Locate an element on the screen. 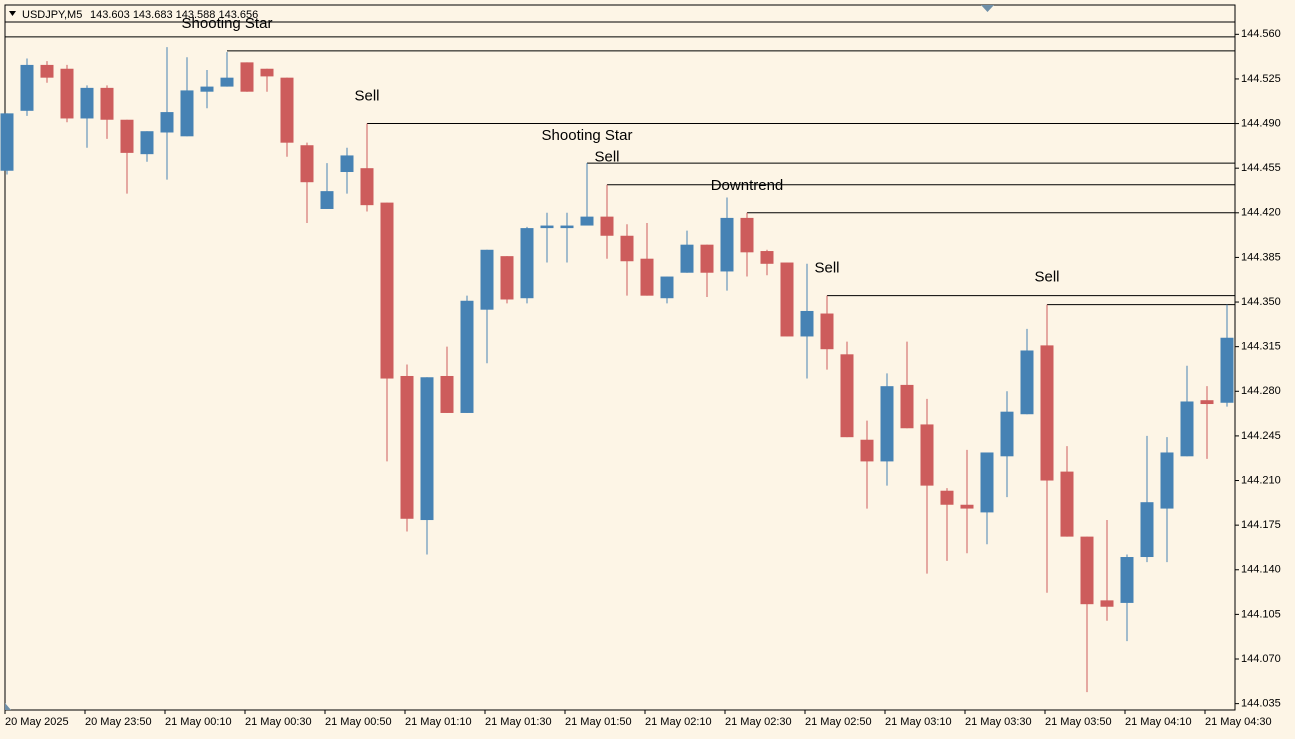 This screenshot has width=1295, height=739. x-tick-label: 21 May 00:10 is located at coordinates (198, 722).